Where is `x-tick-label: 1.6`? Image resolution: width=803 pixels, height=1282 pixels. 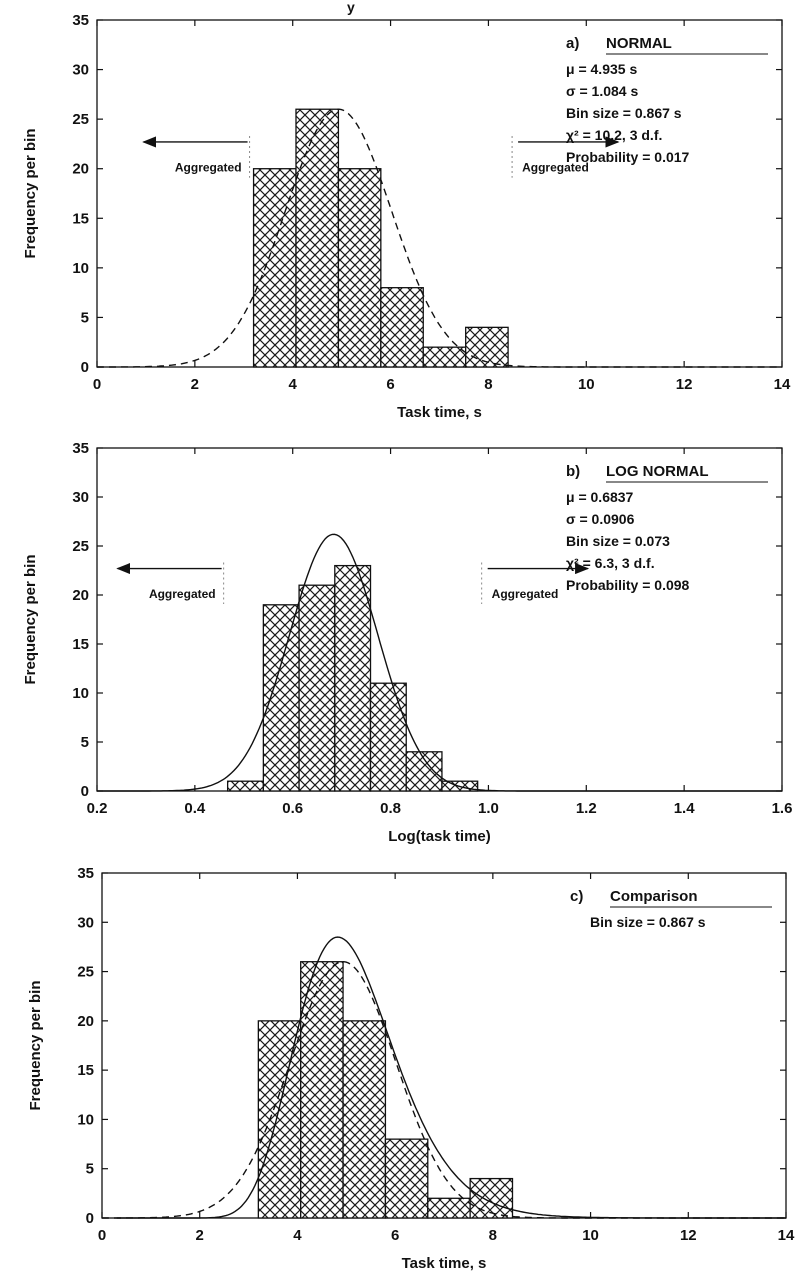 x-tick-label: 1.6 is located at coordinates (782, 808).